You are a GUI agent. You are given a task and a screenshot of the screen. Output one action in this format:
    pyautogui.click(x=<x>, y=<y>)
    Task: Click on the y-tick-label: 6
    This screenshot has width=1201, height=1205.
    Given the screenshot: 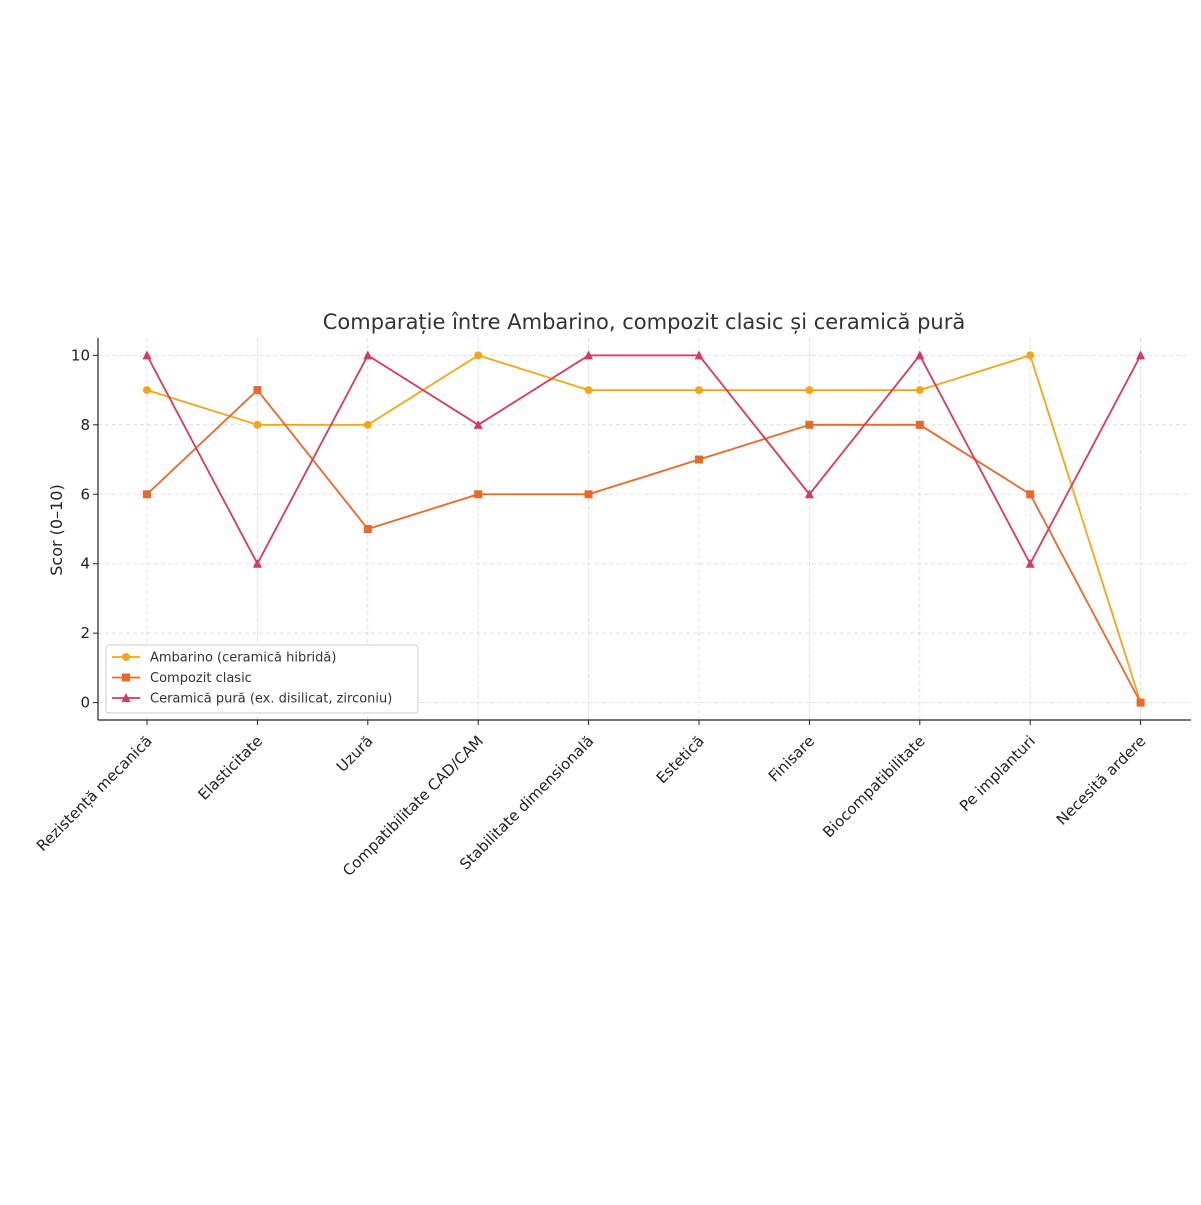 What is the action you would take?
    pyautogui.click(x=85, y=494)
    